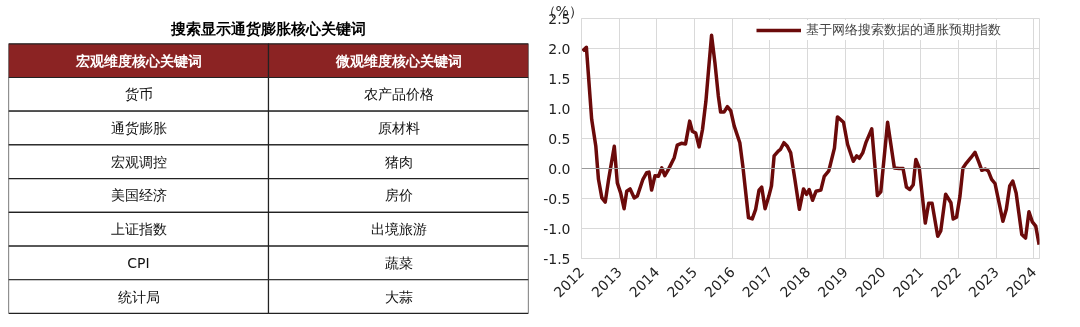 This screenshot has width=1080, height=327. I want to click on y-tick-label: 2.0, so click(559, 48).